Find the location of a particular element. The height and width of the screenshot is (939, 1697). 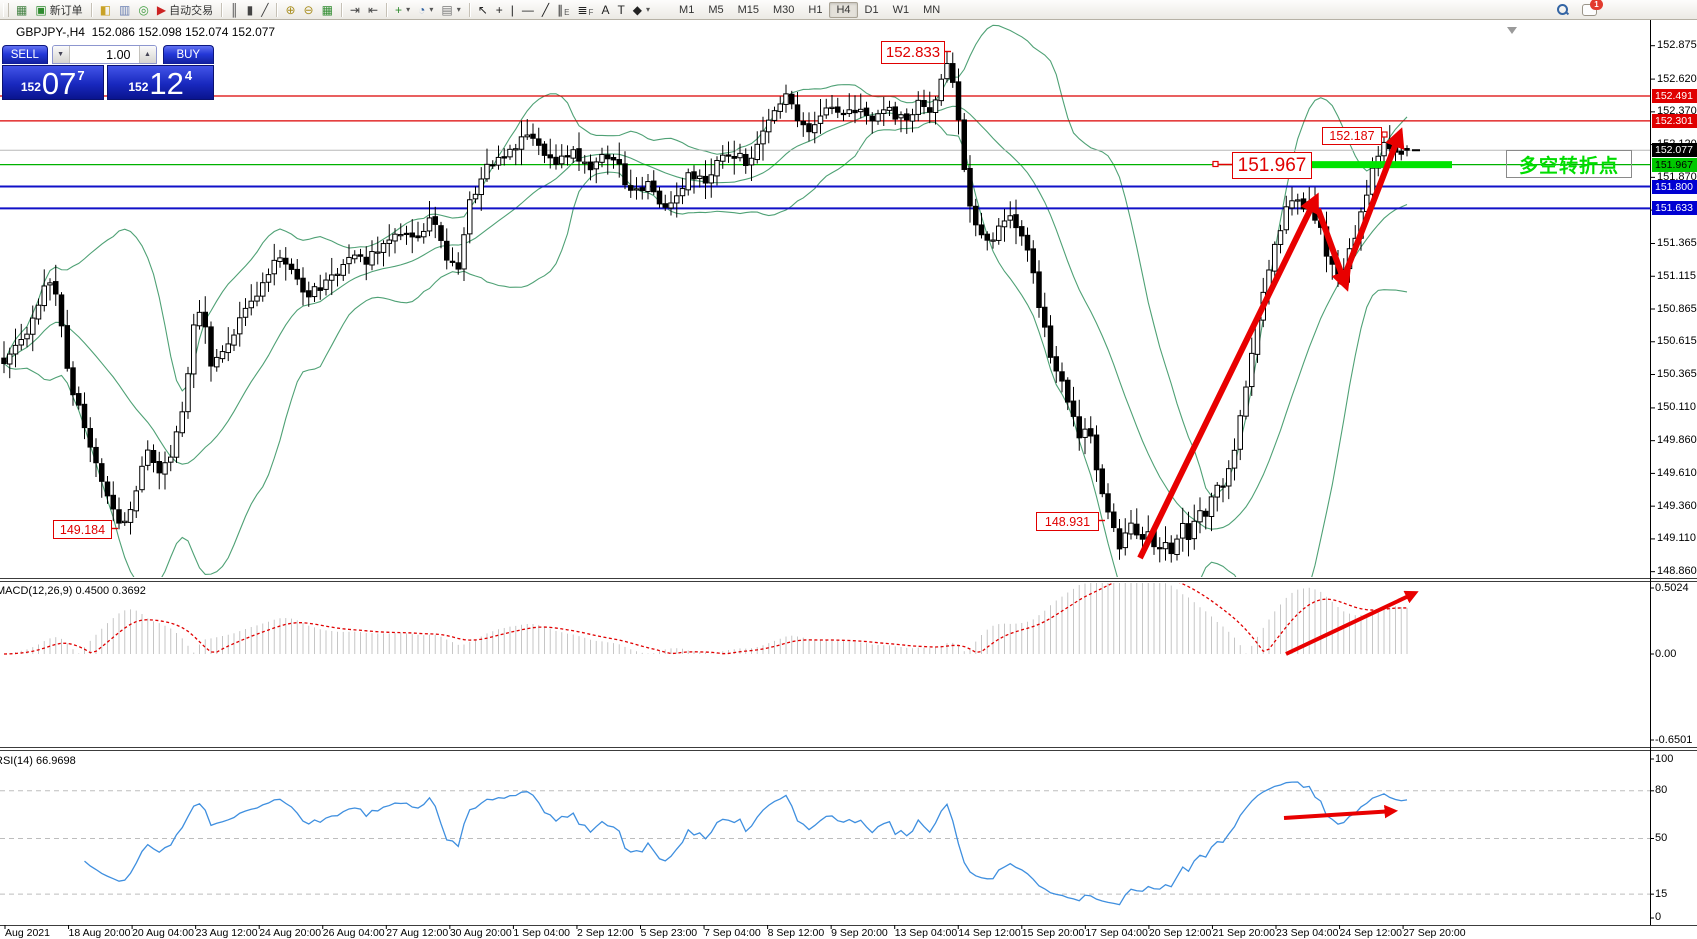

timeframe-h4-button: H4 is located at coordinates (843, 9).